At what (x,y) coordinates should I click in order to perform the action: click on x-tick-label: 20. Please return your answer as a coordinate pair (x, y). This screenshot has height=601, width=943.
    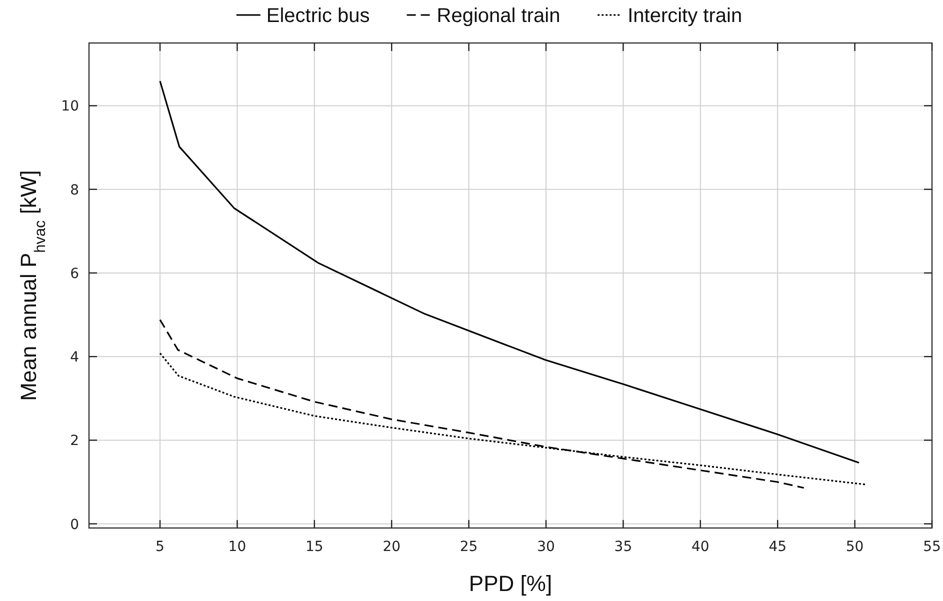
    Looking at the image, I should click on (391, 547).